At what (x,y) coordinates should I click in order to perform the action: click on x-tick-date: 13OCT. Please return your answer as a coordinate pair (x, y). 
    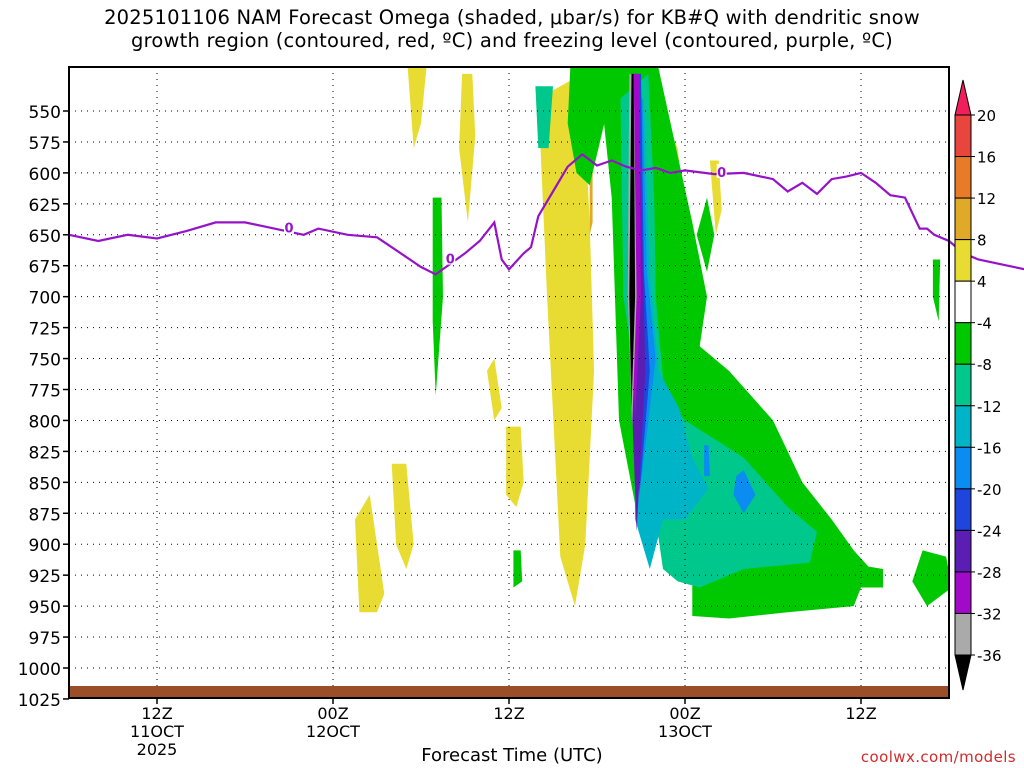
    Looking at the image, I should click on (685, 731).